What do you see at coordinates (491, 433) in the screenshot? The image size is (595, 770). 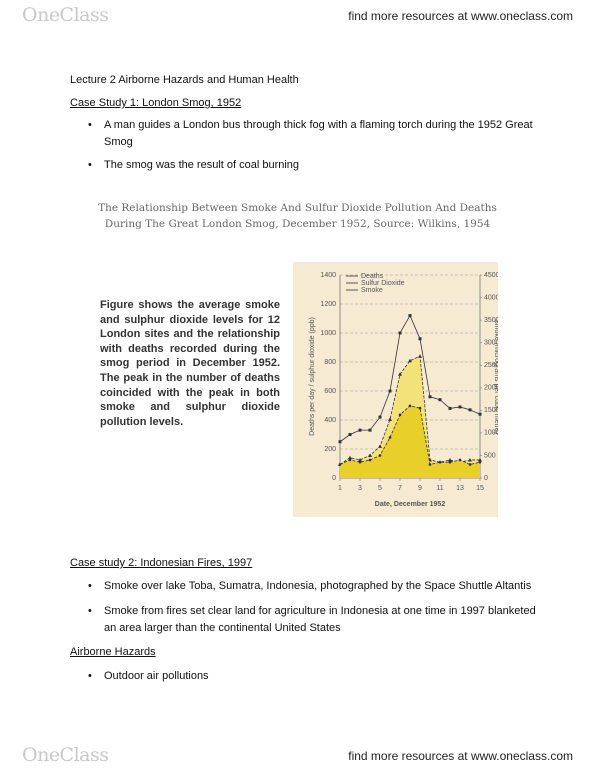 I see `y2-tick-label: 1000` at bounding box center [491, 433].